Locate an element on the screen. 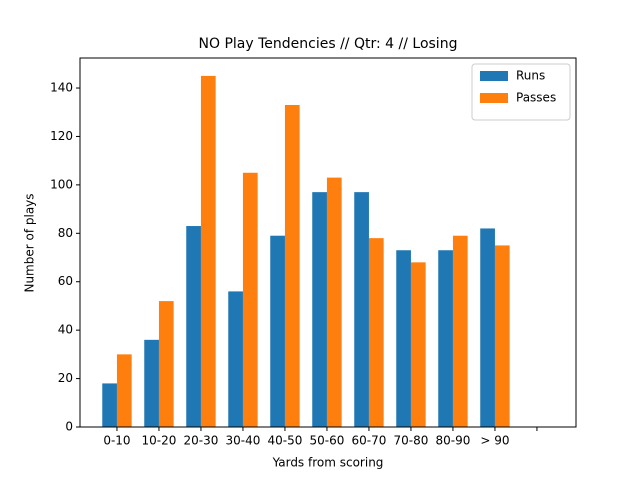 This screenshot has width=640, height=480. y-tick-label: 100 is located at coordinates (61, 184).